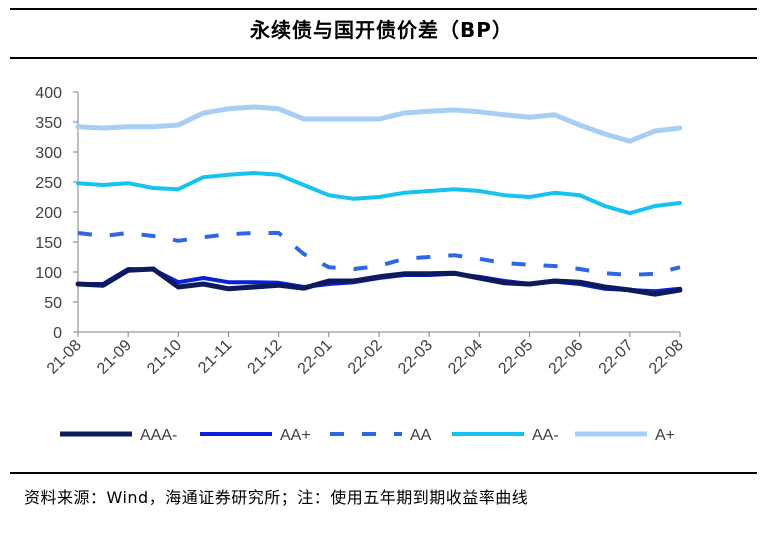  What do you see at coordinates (383, 473) in the screenshot?
I see `bottom-rule` at bounding box center [383, 473].